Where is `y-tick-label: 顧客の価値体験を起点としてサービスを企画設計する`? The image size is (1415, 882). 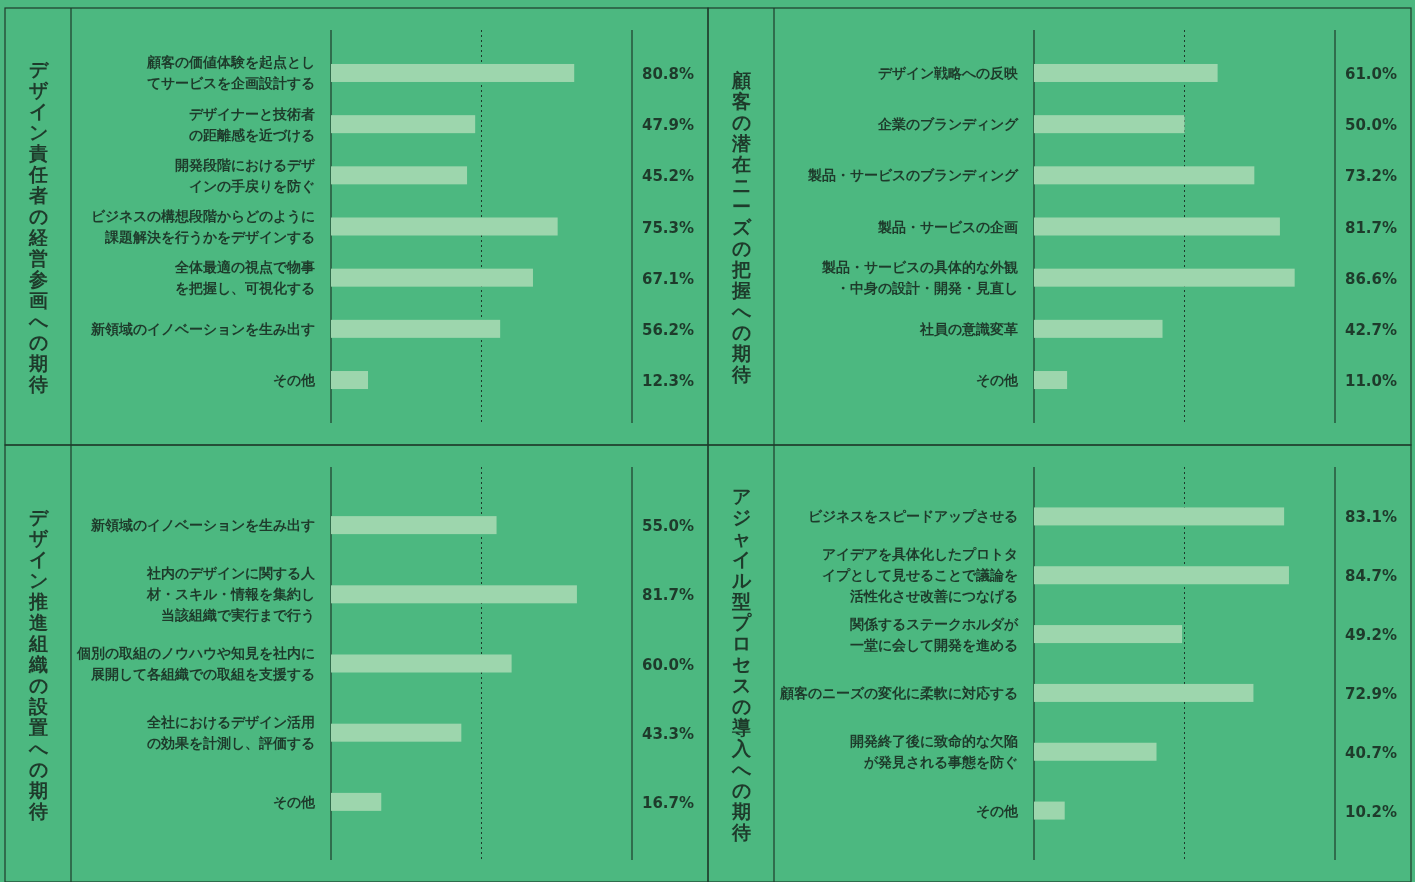
y-tick-label: 顧客の価値体験を起点としてサービスを企画設計する is located at coordinates (230, 73).